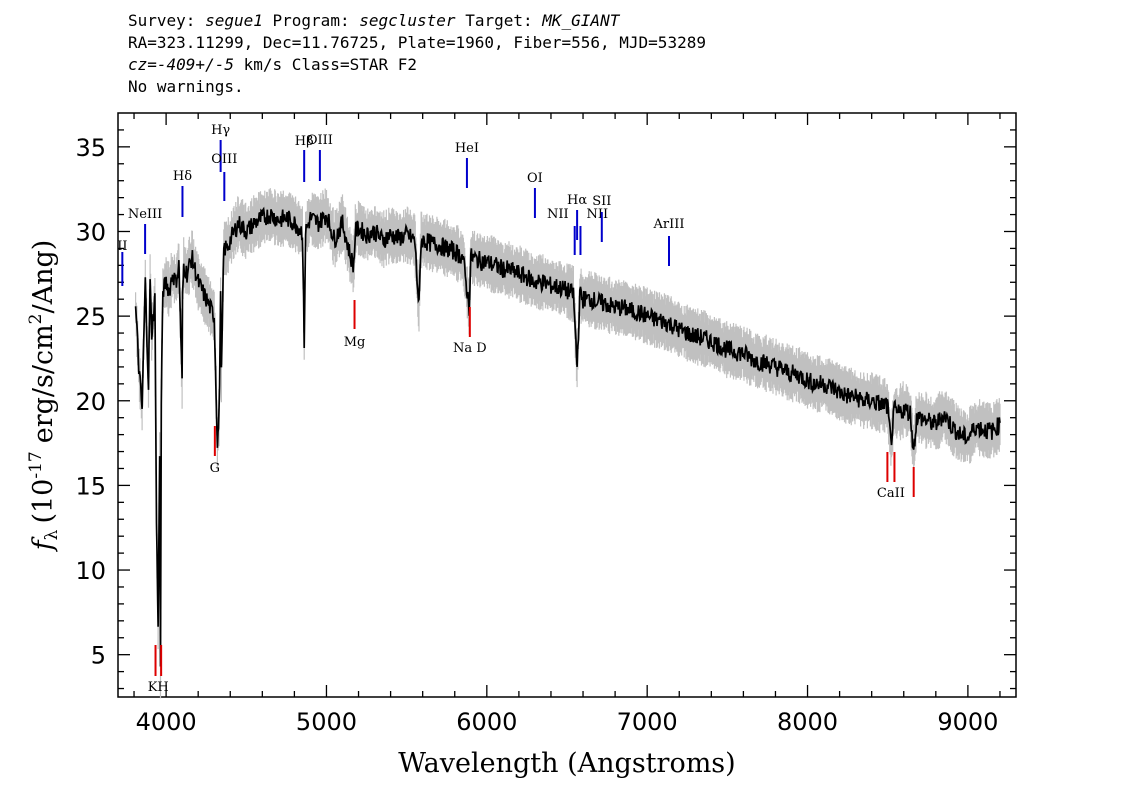  What do you see at coordinates (577, 200) in the screenshot?
I see `emission-line-label: Hα` at bounding box center [577, 200].